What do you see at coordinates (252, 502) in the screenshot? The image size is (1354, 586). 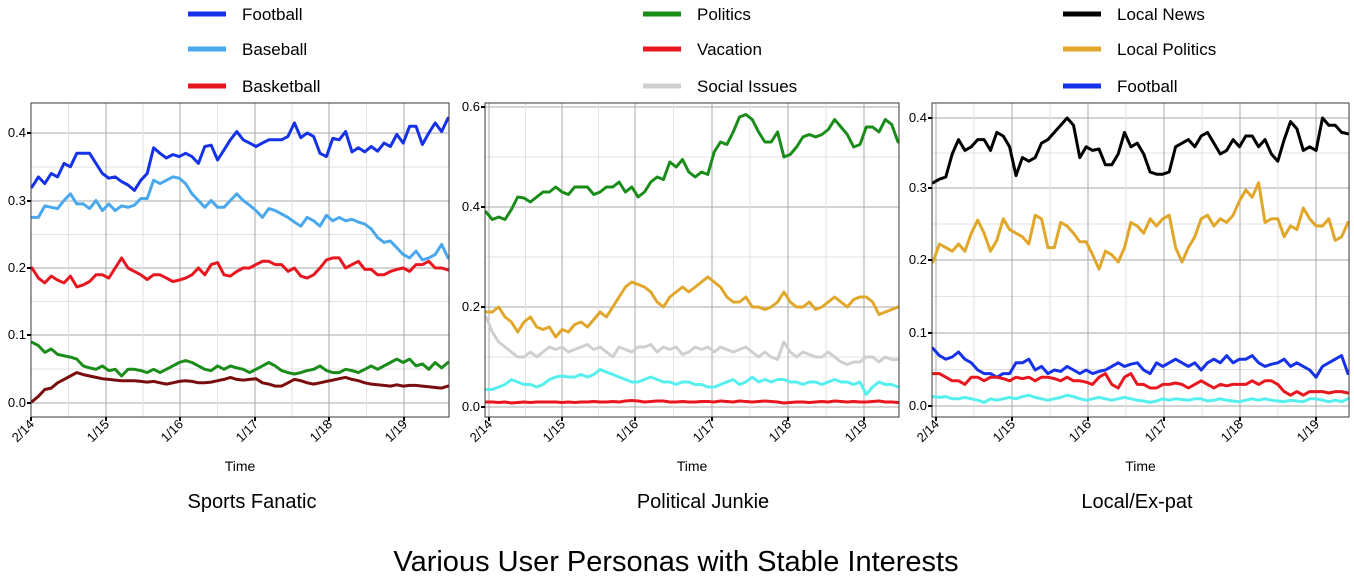 I see `panel-title: Sports Fanatic` at bounding box center [252, 502].